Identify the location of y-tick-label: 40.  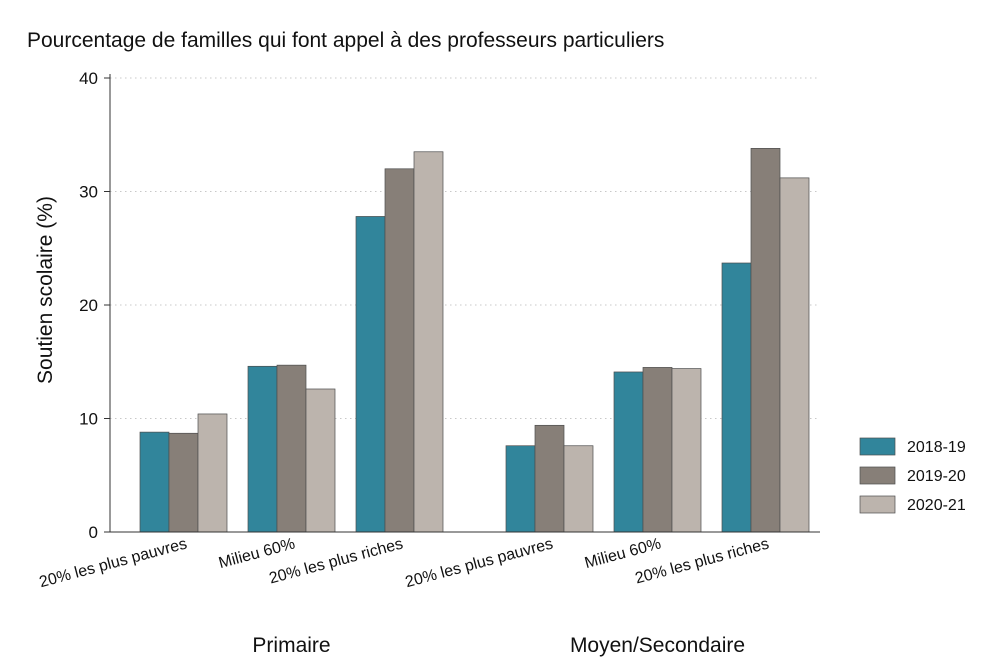
(88, 78).